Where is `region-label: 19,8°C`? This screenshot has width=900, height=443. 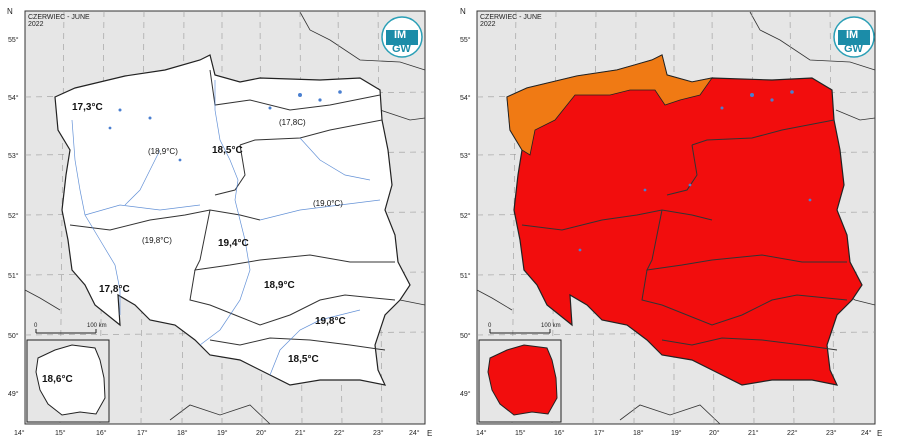 region-label: 19,8°C is located at coordinates (330, 321).